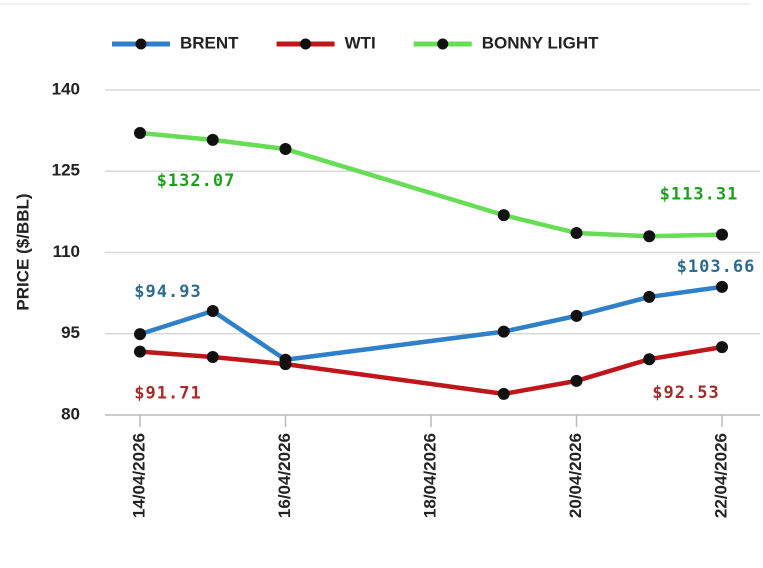 The width and height of the screenshot is (763, 568). I want to click on legend-label: BRENT, so click(209, 42).